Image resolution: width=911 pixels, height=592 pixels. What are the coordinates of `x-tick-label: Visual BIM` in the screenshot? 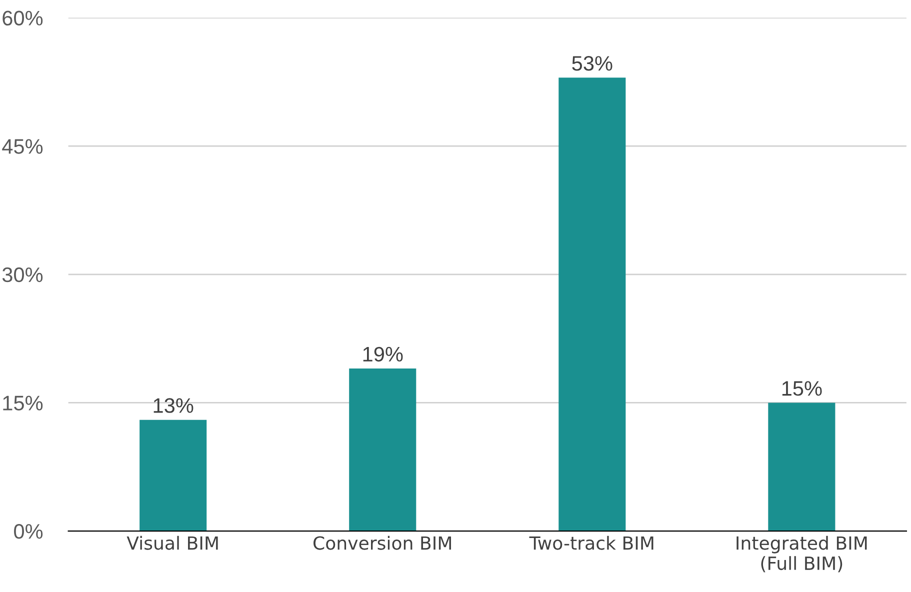 It's located at (172, 543).